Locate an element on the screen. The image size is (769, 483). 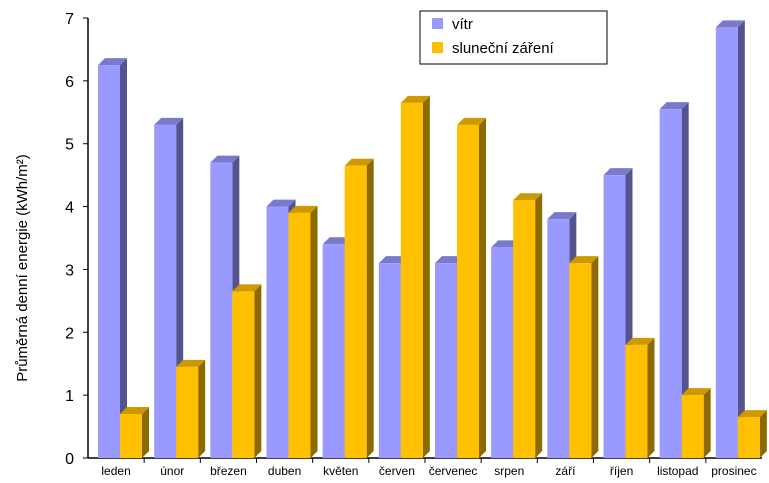
x-tick-label: duben is located at coordinates (284, 471).